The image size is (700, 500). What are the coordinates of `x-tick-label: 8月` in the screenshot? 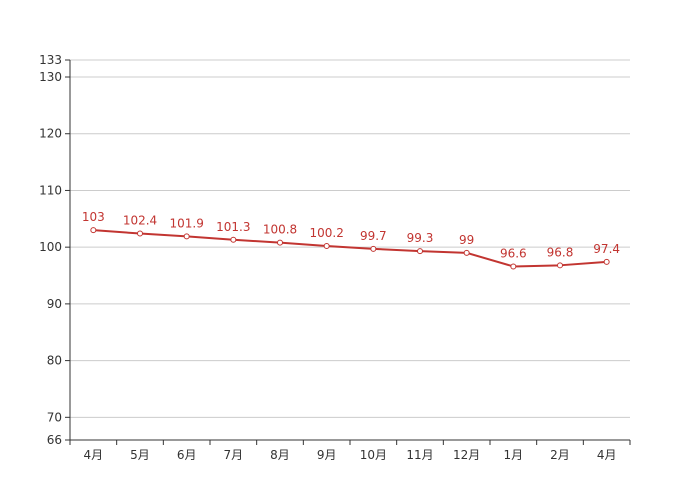 It's located at (280, 455).